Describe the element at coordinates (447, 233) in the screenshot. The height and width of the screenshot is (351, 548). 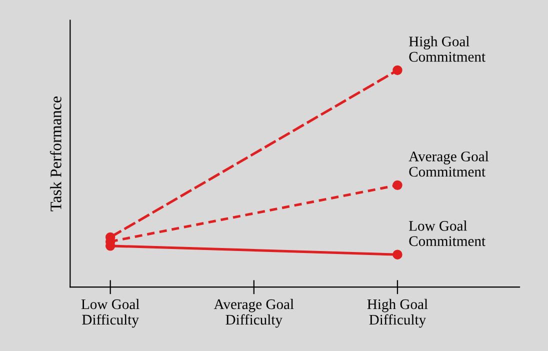
I see `series-label: Low Goal Commitment` at that location.